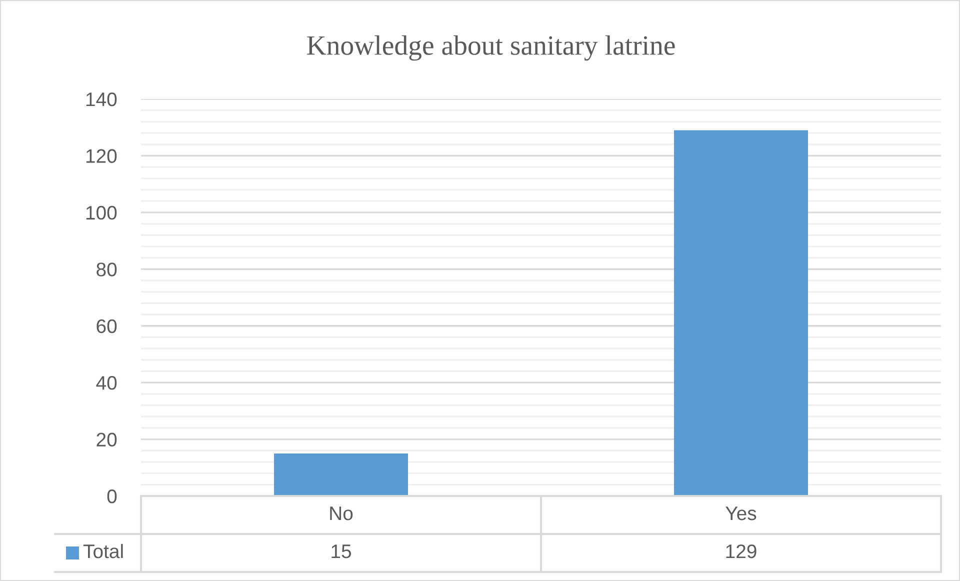  I want to click on y-tick-label: 40, so click(106, 383).